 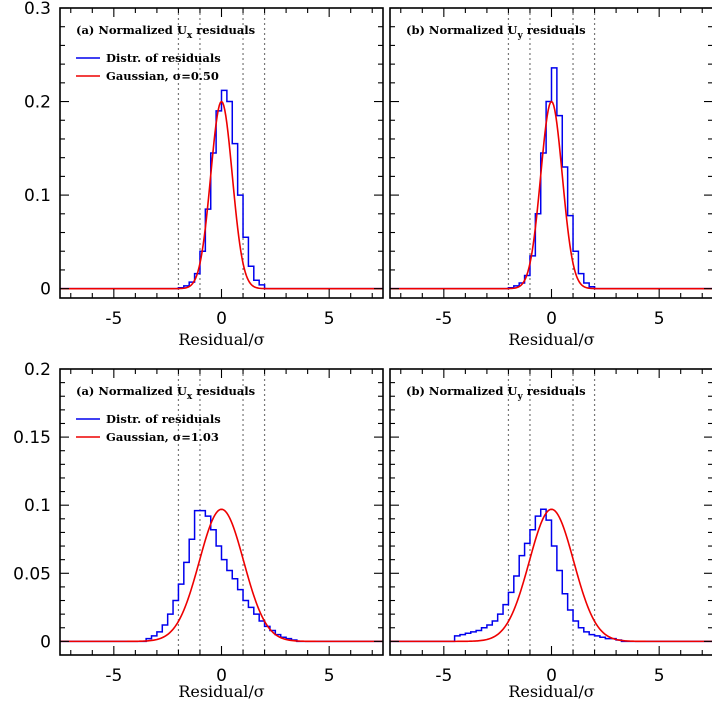 What do you see at coordinates (162, 76) in the screenshot?
I see `legend-label-gaussian: Gaussian, σ=0.50` at bounding box center [162, 76].